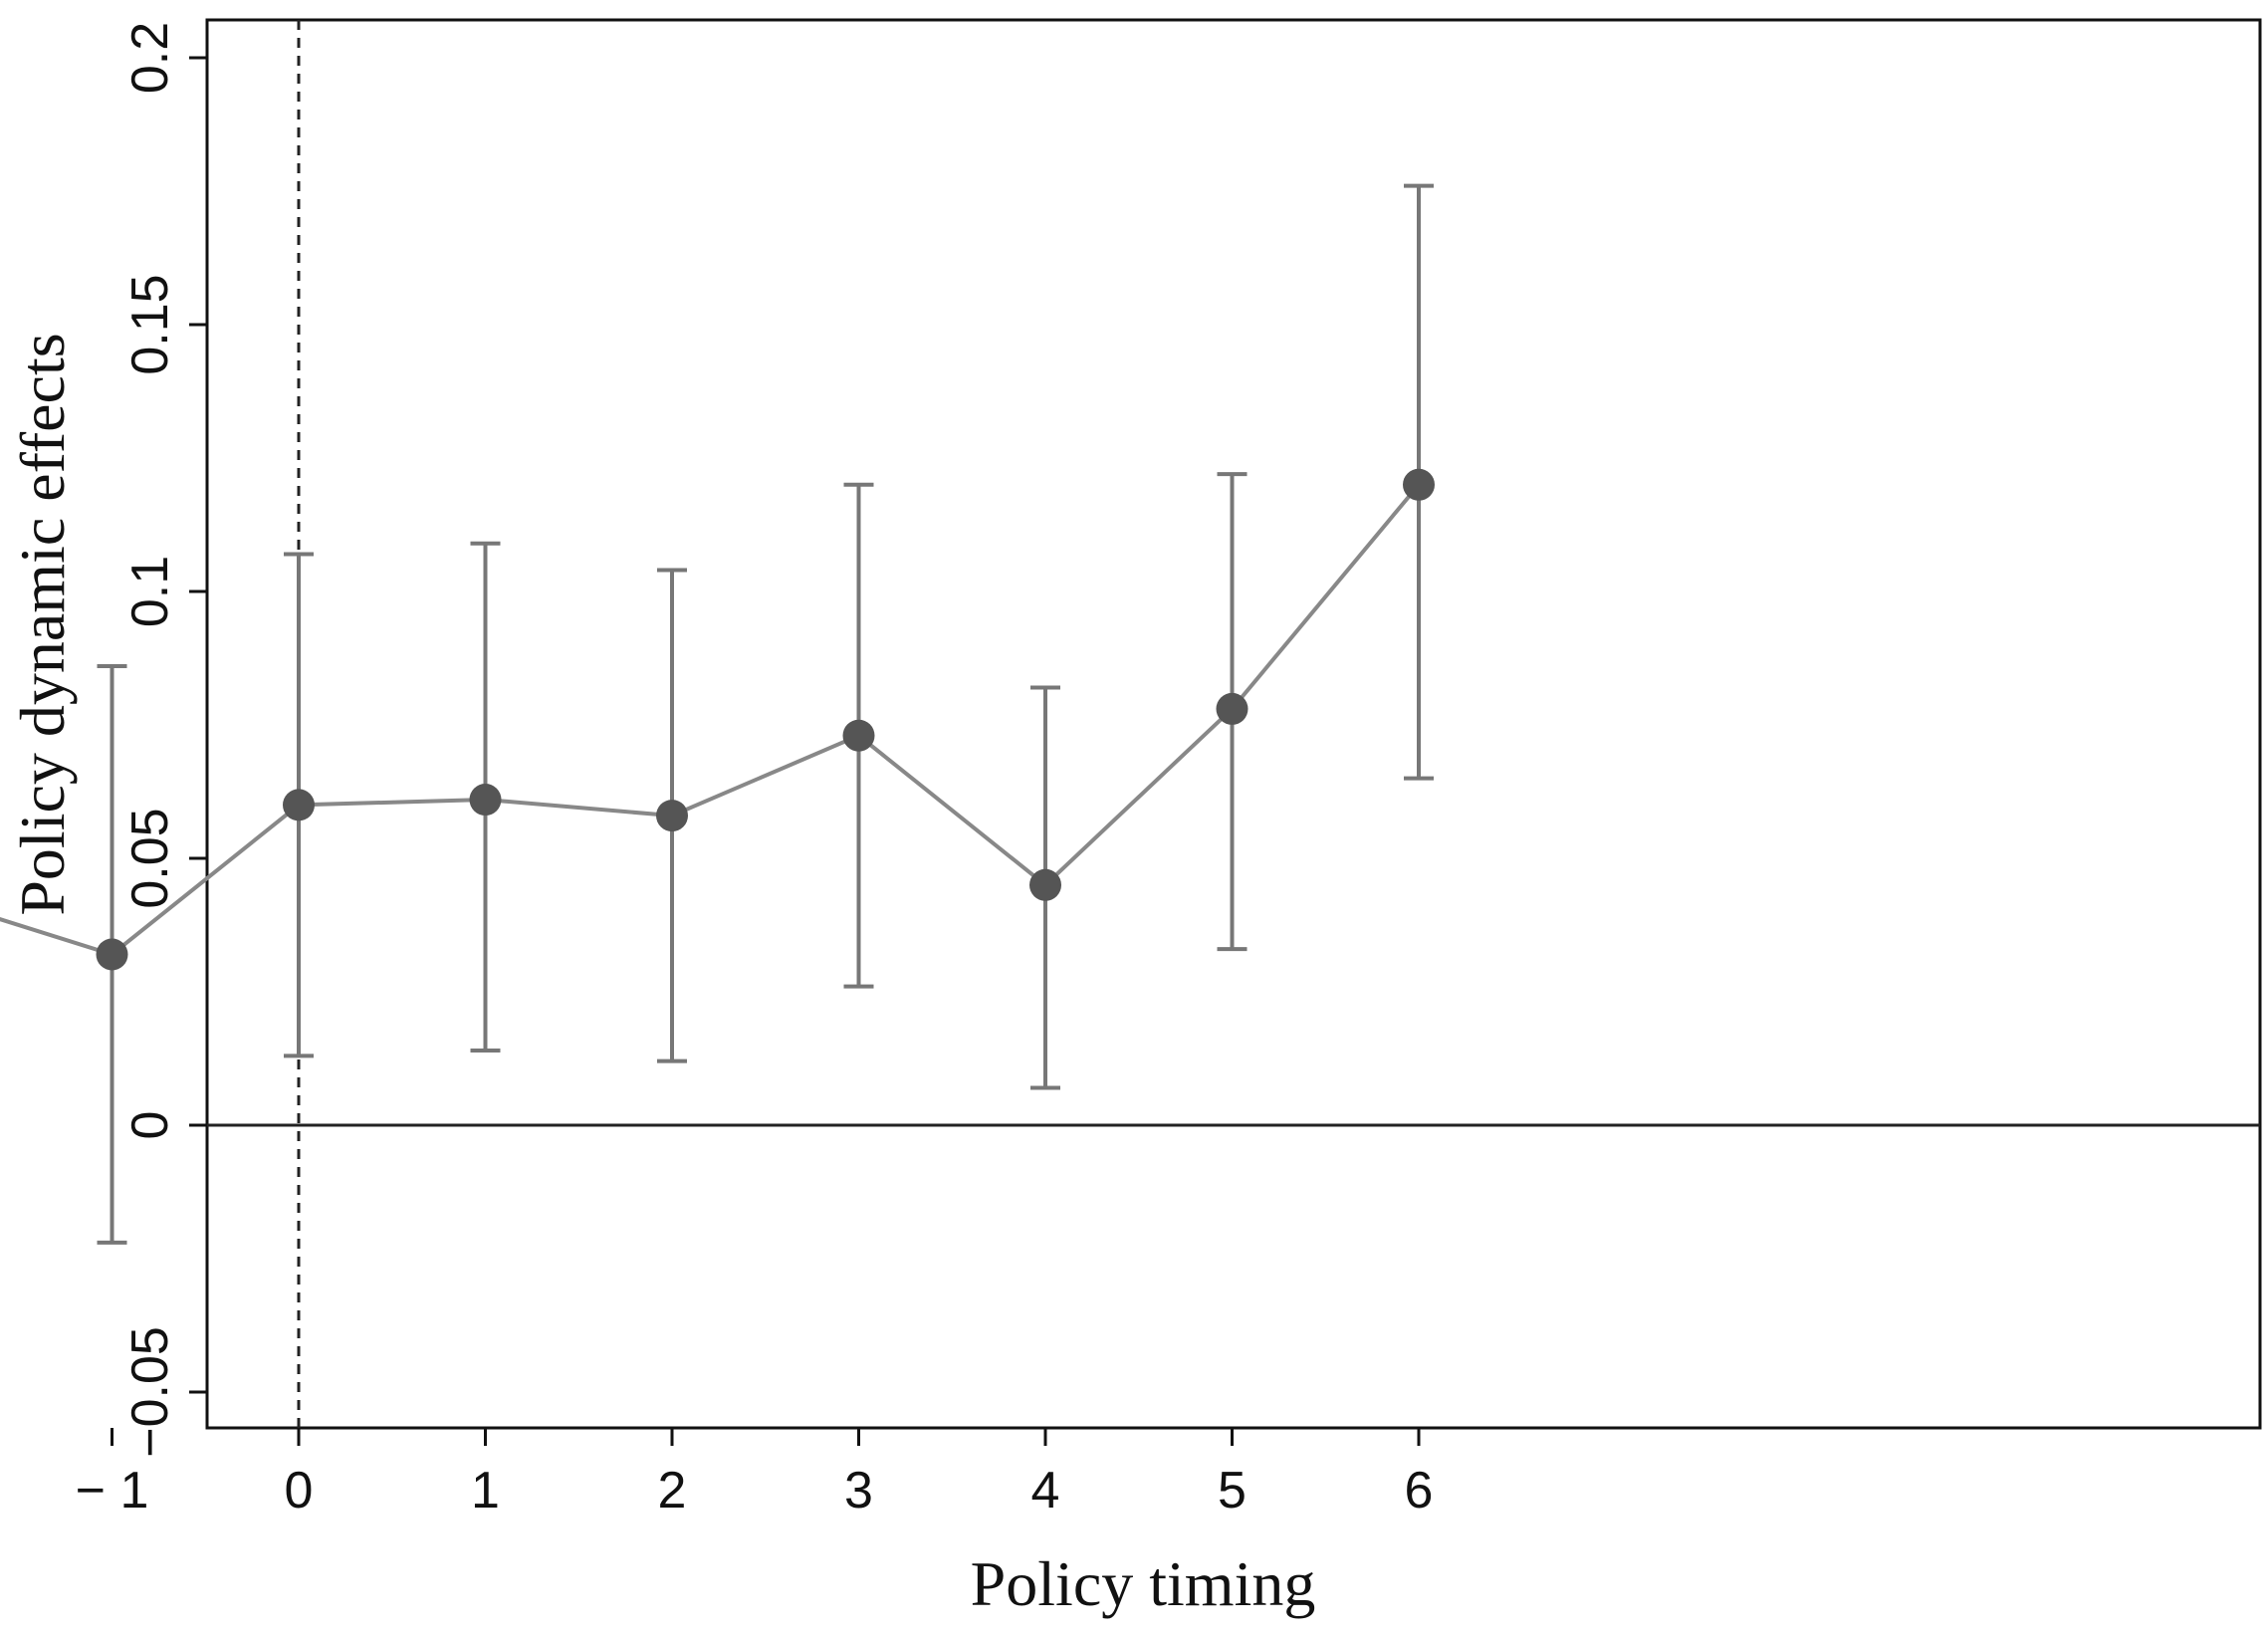 This screenshot has width=2268, height=1639. What do you see at coordinates (150, 591) in the screenshot?
I see `y-tick-label: 0.1` at bounding box center [150, 591].